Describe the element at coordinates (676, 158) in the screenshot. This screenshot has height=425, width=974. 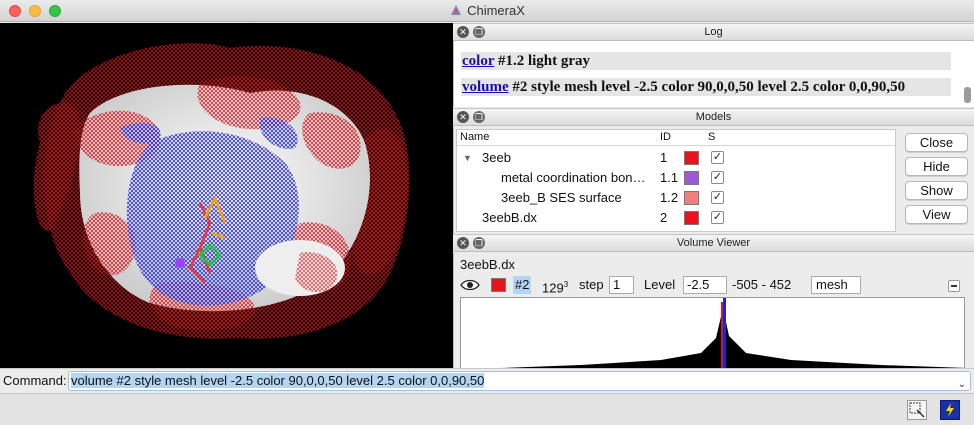
I see `table-row: ▼ 3eeb 1 ✓` at that location.